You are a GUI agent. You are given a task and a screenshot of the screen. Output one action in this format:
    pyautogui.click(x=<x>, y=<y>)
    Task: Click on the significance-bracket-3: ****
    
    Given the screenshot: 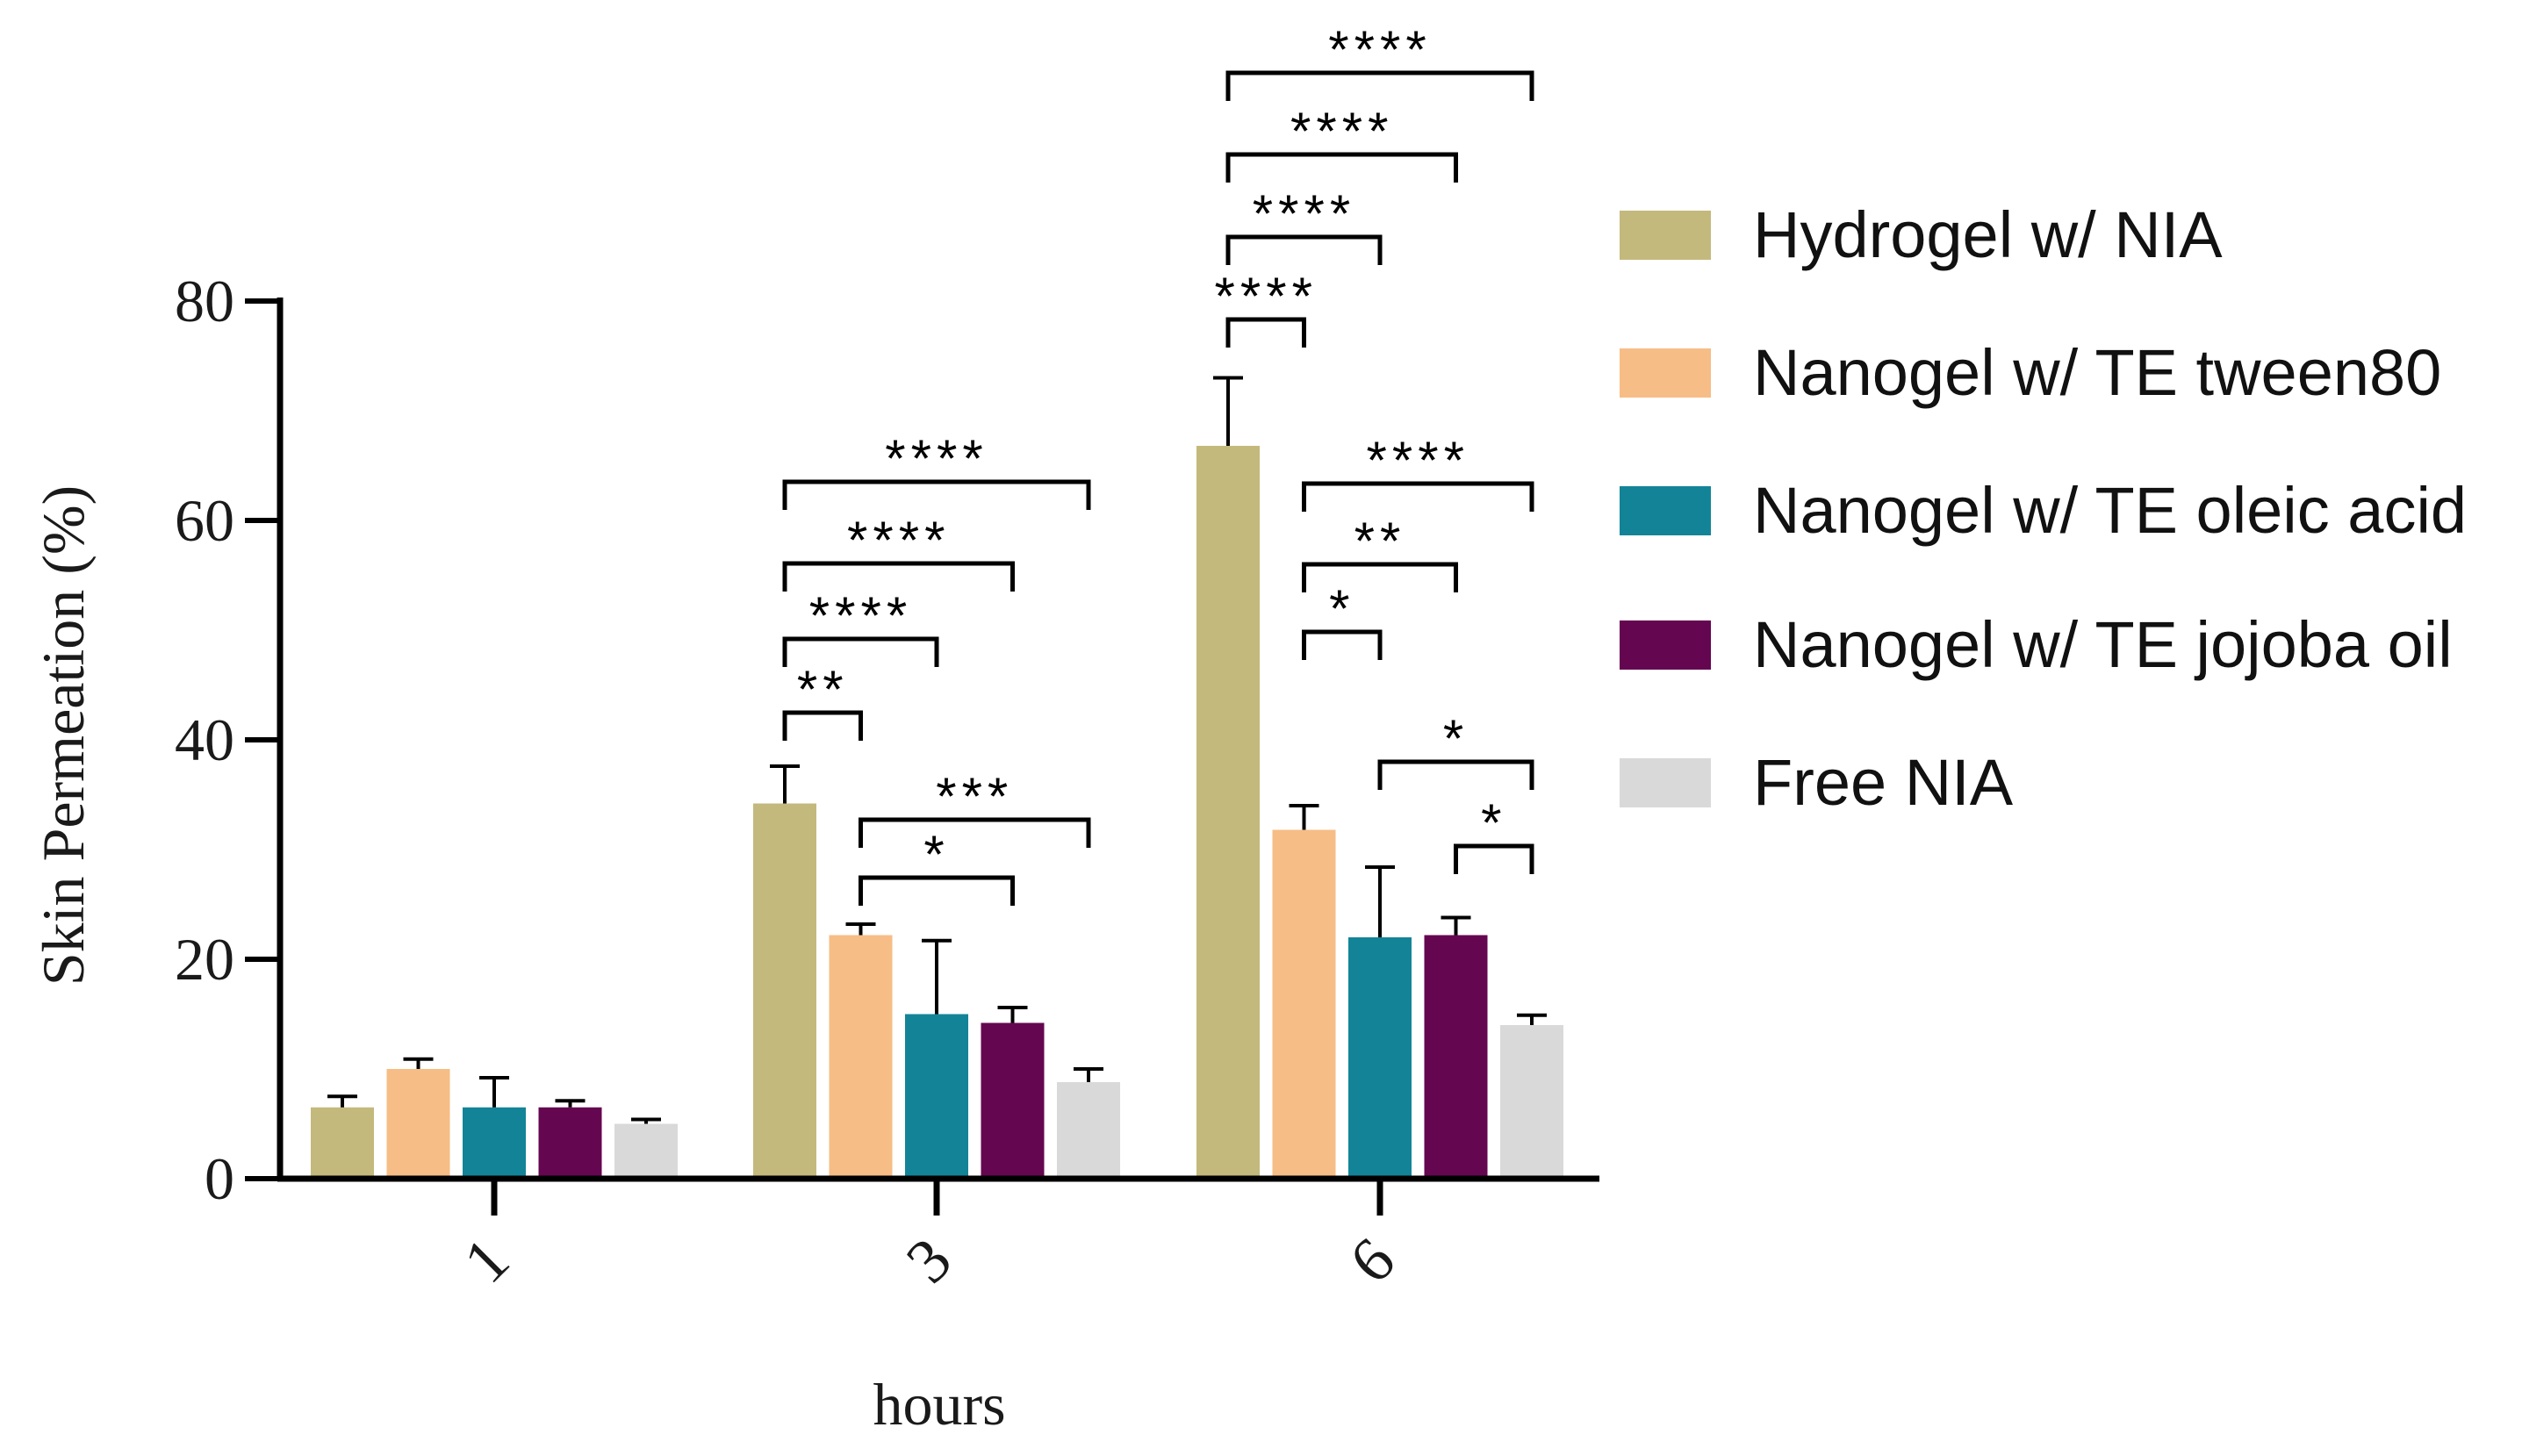 What is the action you would take?
    pyautogui.click(x=936, y=470)
    